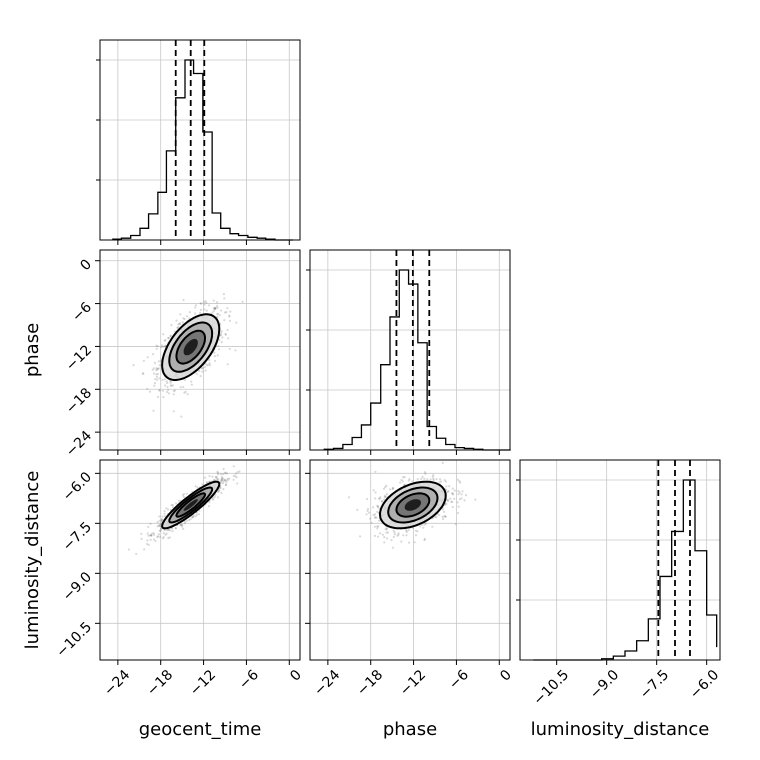 Image resolution: width=760 pixels, height=760 pixels. What do you see at coordinates (413, 683) in the screenshot?
I see `x-tick-label: −12` at bounding box center [413, 683].